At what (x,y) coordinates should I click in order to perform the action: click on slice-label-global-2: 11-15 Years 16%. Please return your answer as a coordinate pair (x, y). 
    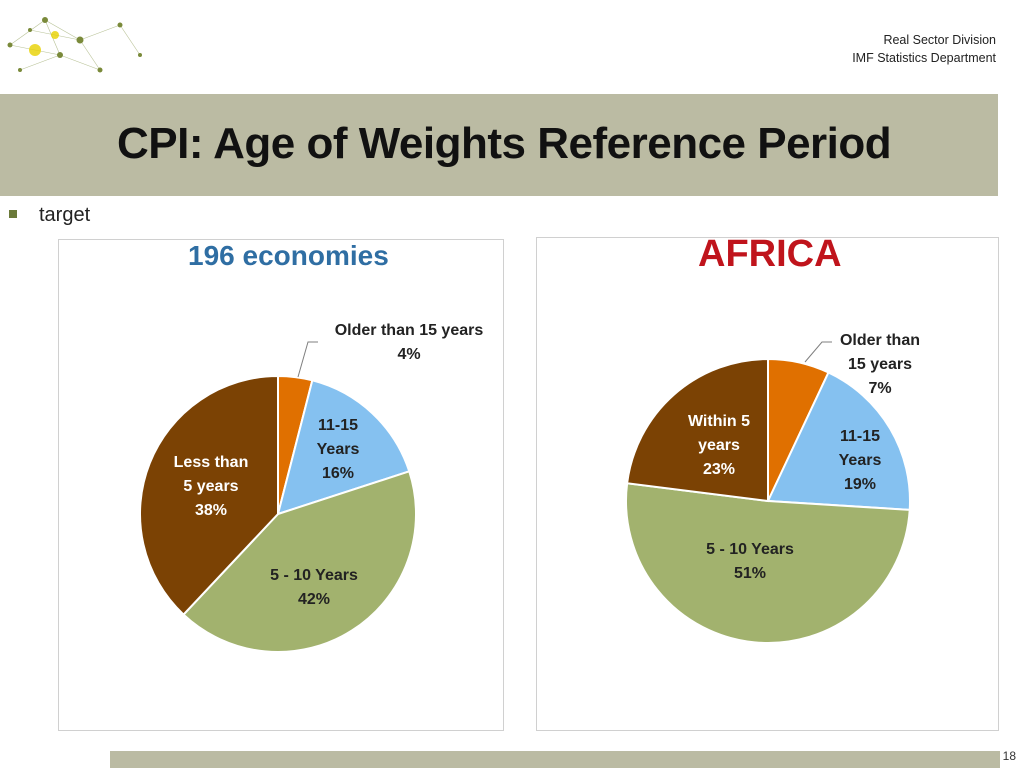
    Looking at the image, I should click on (338, 449).